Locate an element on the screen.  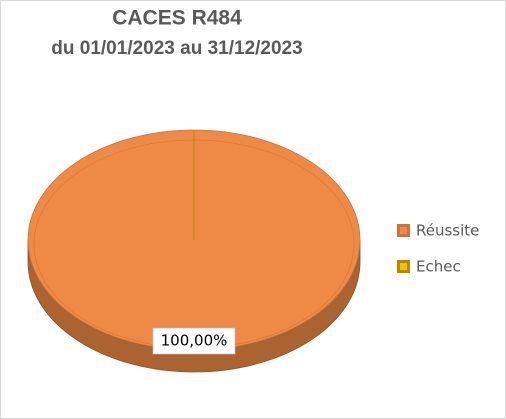
legend-label: Echec is located at coordinates (438, 267).